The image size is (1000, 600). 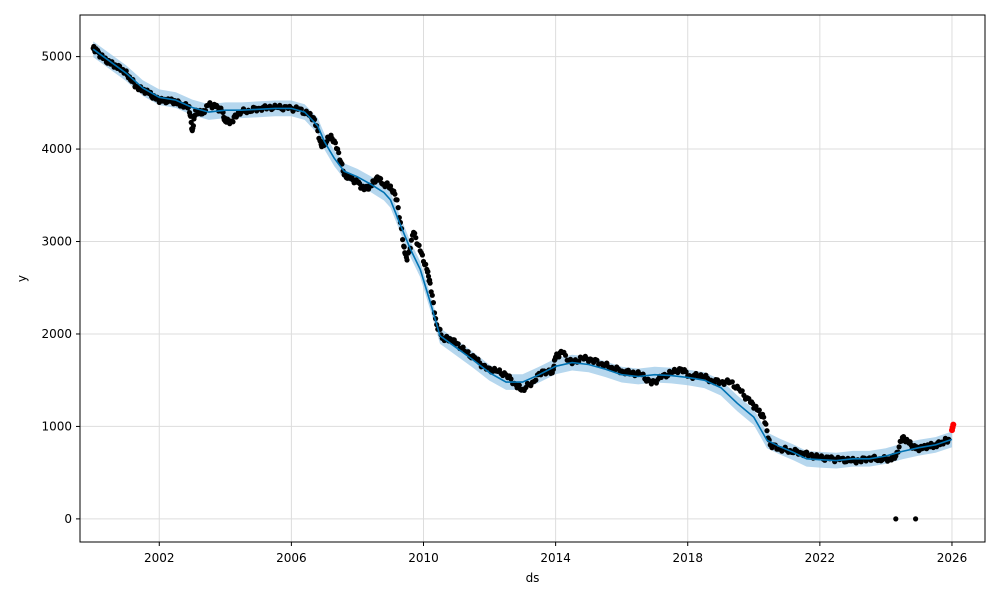 I want to click on recent-points-layer, so click(x=953, y=427).